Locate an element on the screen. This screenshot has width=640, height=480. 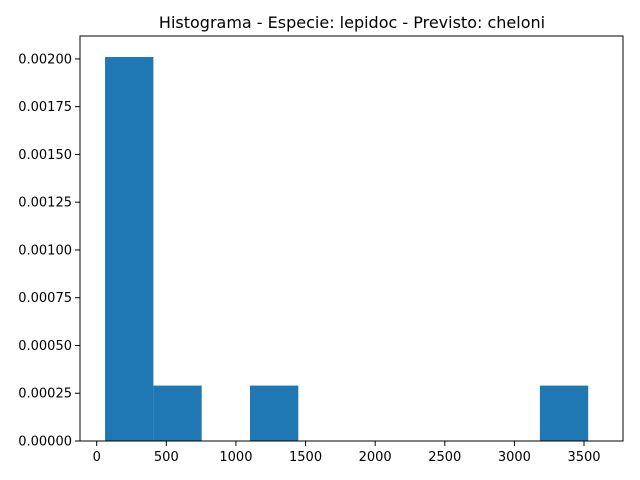
y-tick-label-5: 0.00125 is located at coordinates (45, 203).